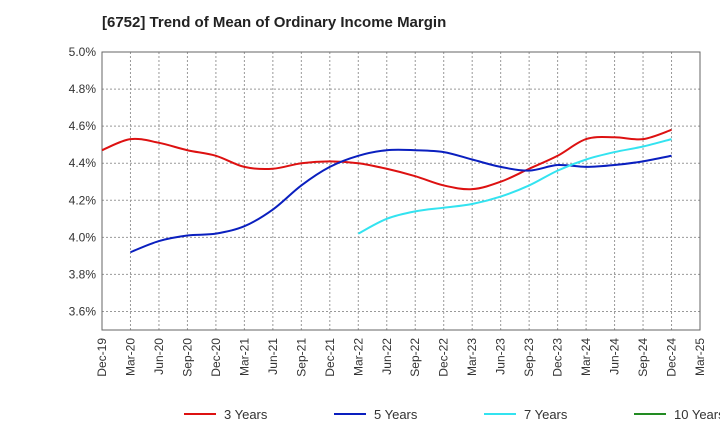  I want to click on y-tick-label: 4.2%, so click(83, 200).